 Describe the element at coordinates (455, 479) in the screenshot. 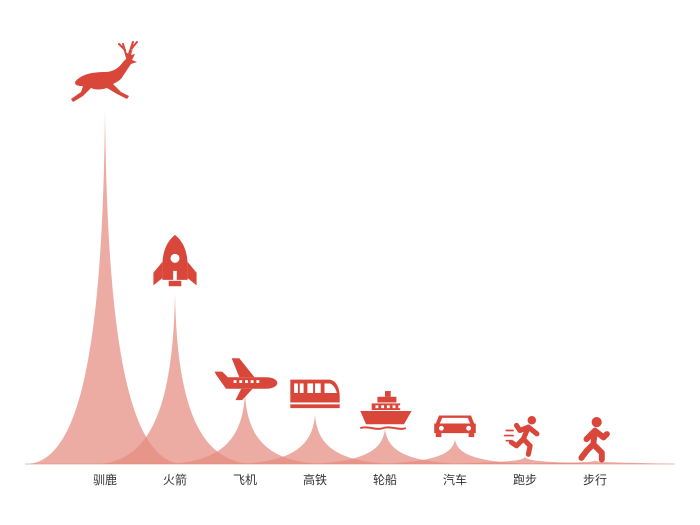

I see `x-tick-label: 汽车` at that location.